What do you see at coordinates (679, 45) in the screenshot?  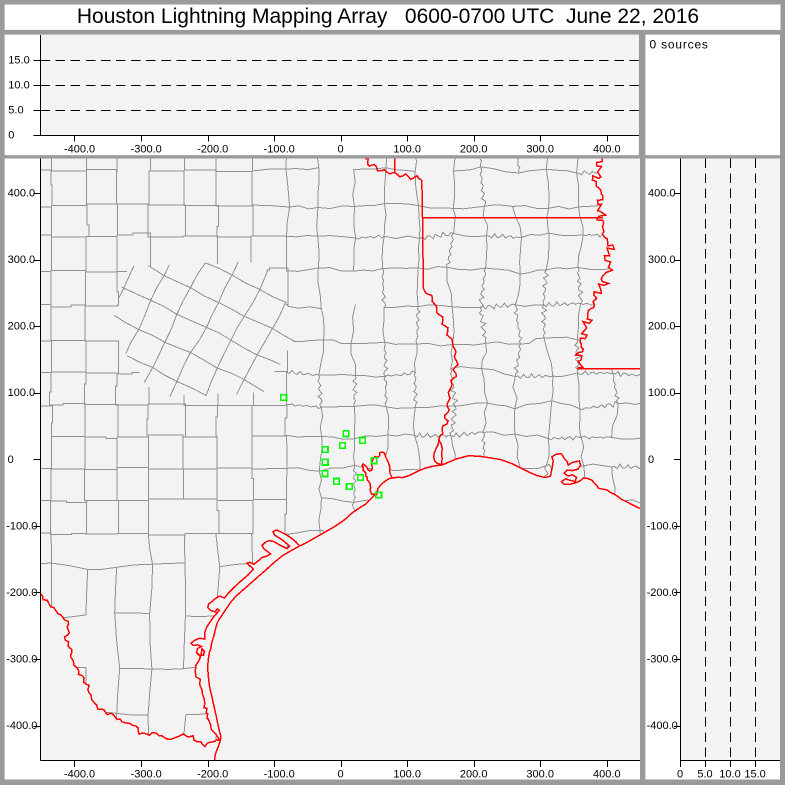 I see `svg-text: 0 sources` at bounding box center [679, 45].